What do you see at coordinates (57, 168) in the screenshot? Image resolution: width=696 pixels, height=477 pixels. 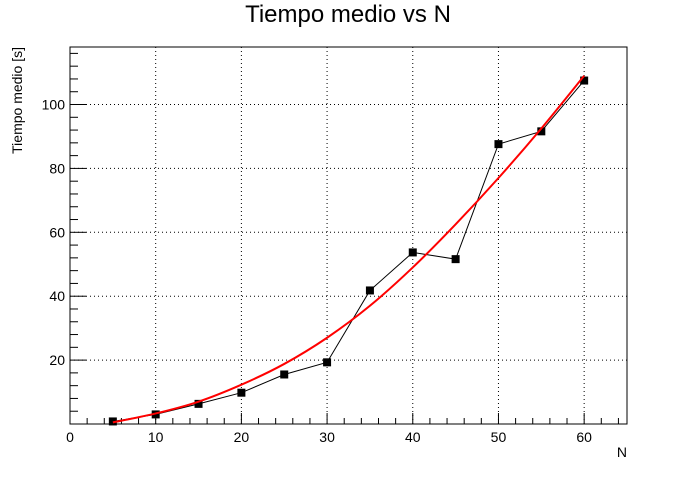 I see `y-tick-label: 80` at bounding box center [57, 168].